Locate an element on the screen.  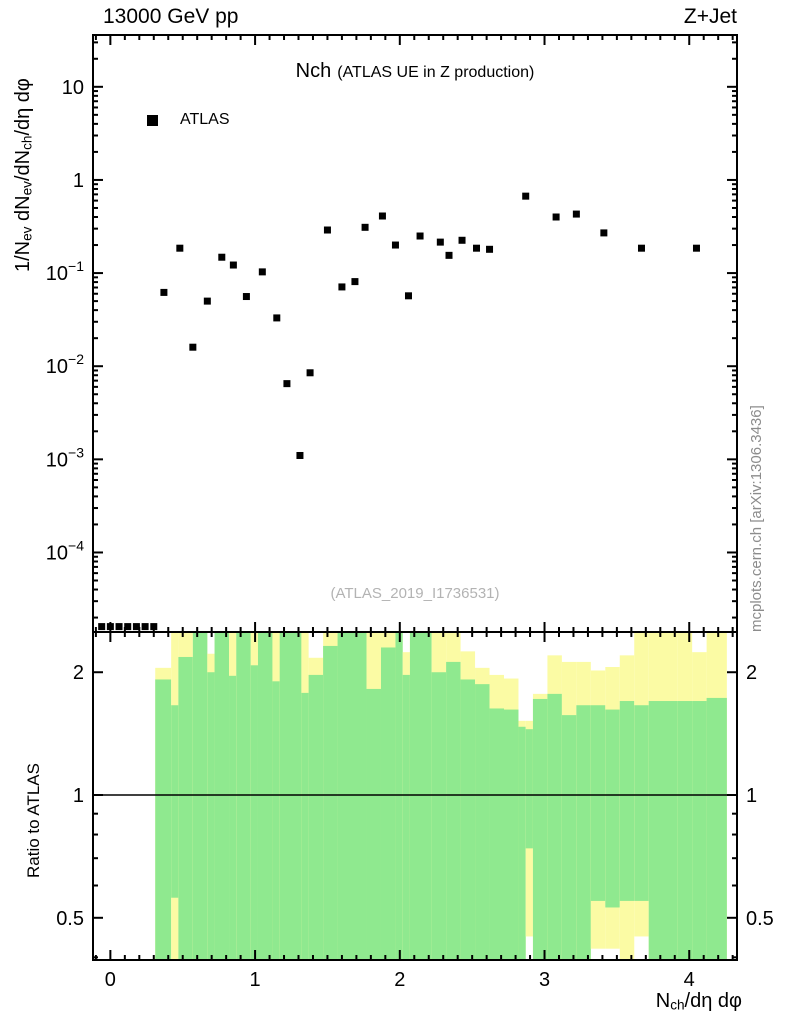
y-axis-label: 1/Nev dNev/dNch/dη dφ is located at coordinates (23, 175).